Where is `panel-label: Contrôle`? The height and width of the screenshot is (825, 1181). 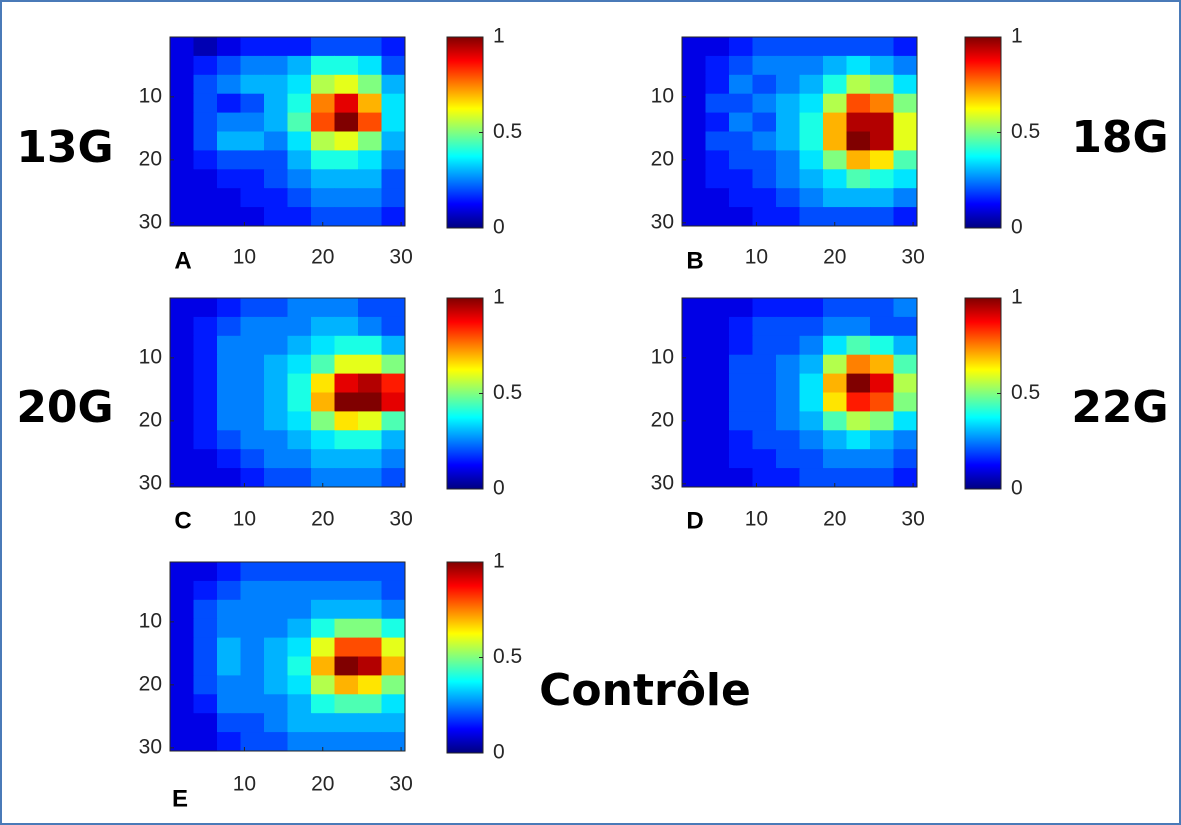
panel-label: Contrôle is located at coordinates (645, 690).